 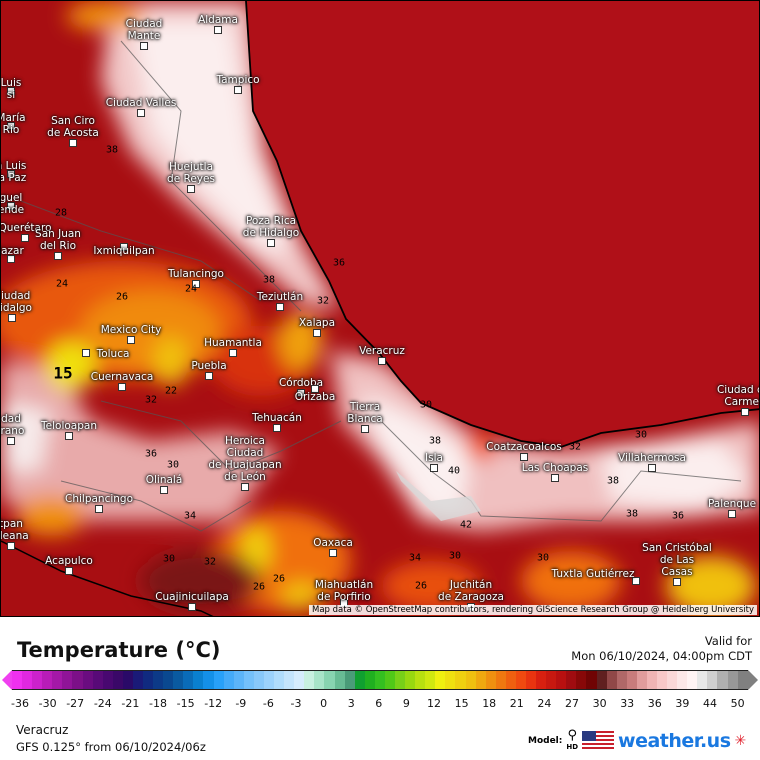 I want to click on weather-us-logo: weather.us, so click(x=674, y=741).